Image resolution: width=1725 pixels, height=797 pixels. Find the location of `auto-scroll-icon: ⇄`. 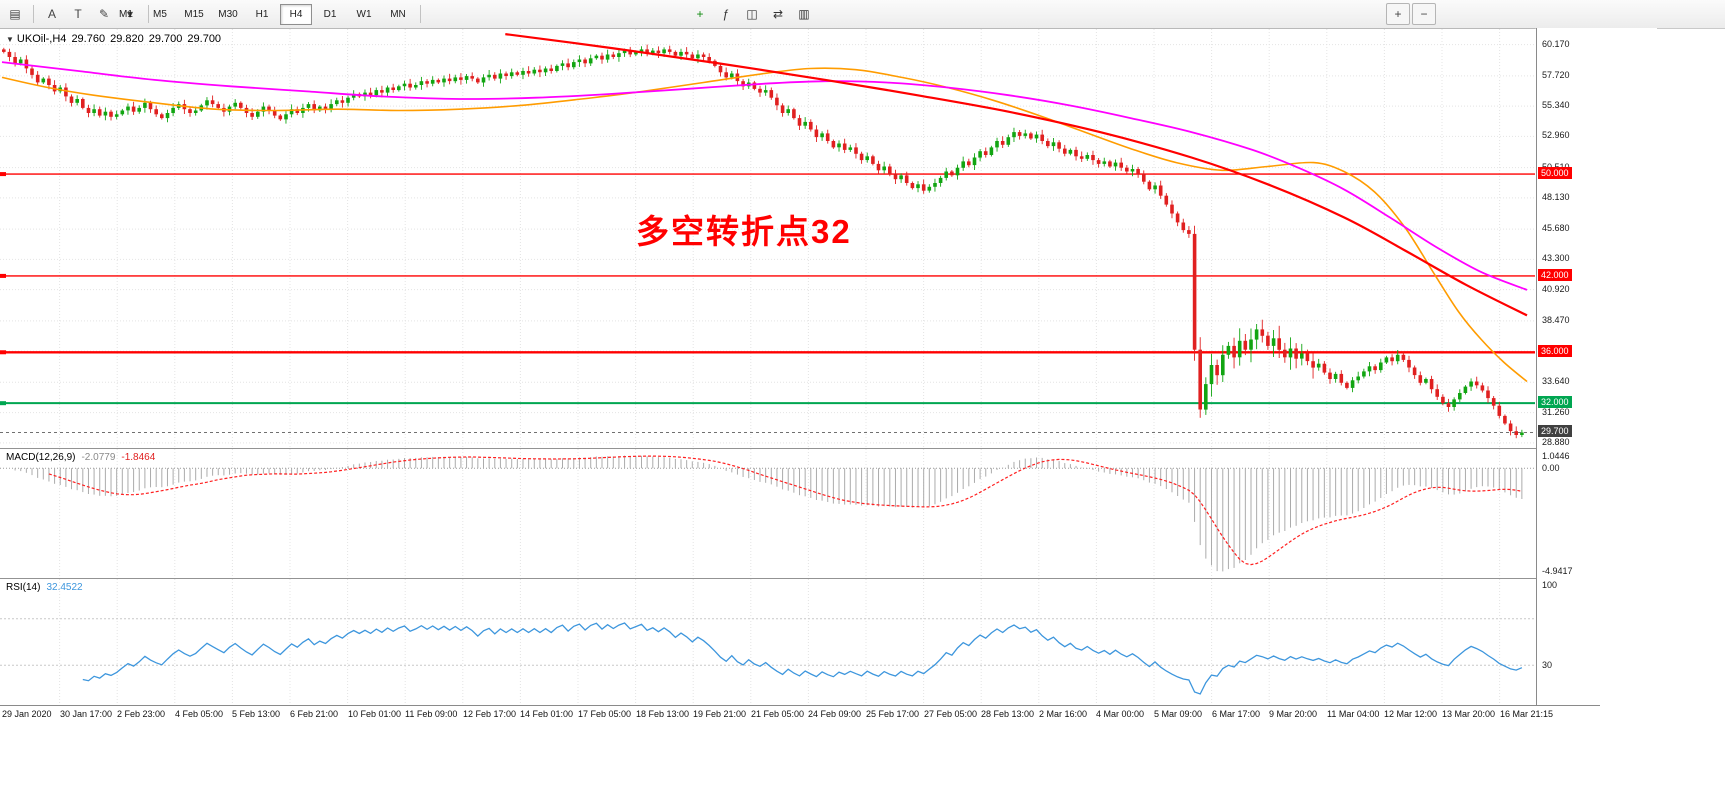

auto-scroll-icon: ⇄ is located at coordinates (778, 14).